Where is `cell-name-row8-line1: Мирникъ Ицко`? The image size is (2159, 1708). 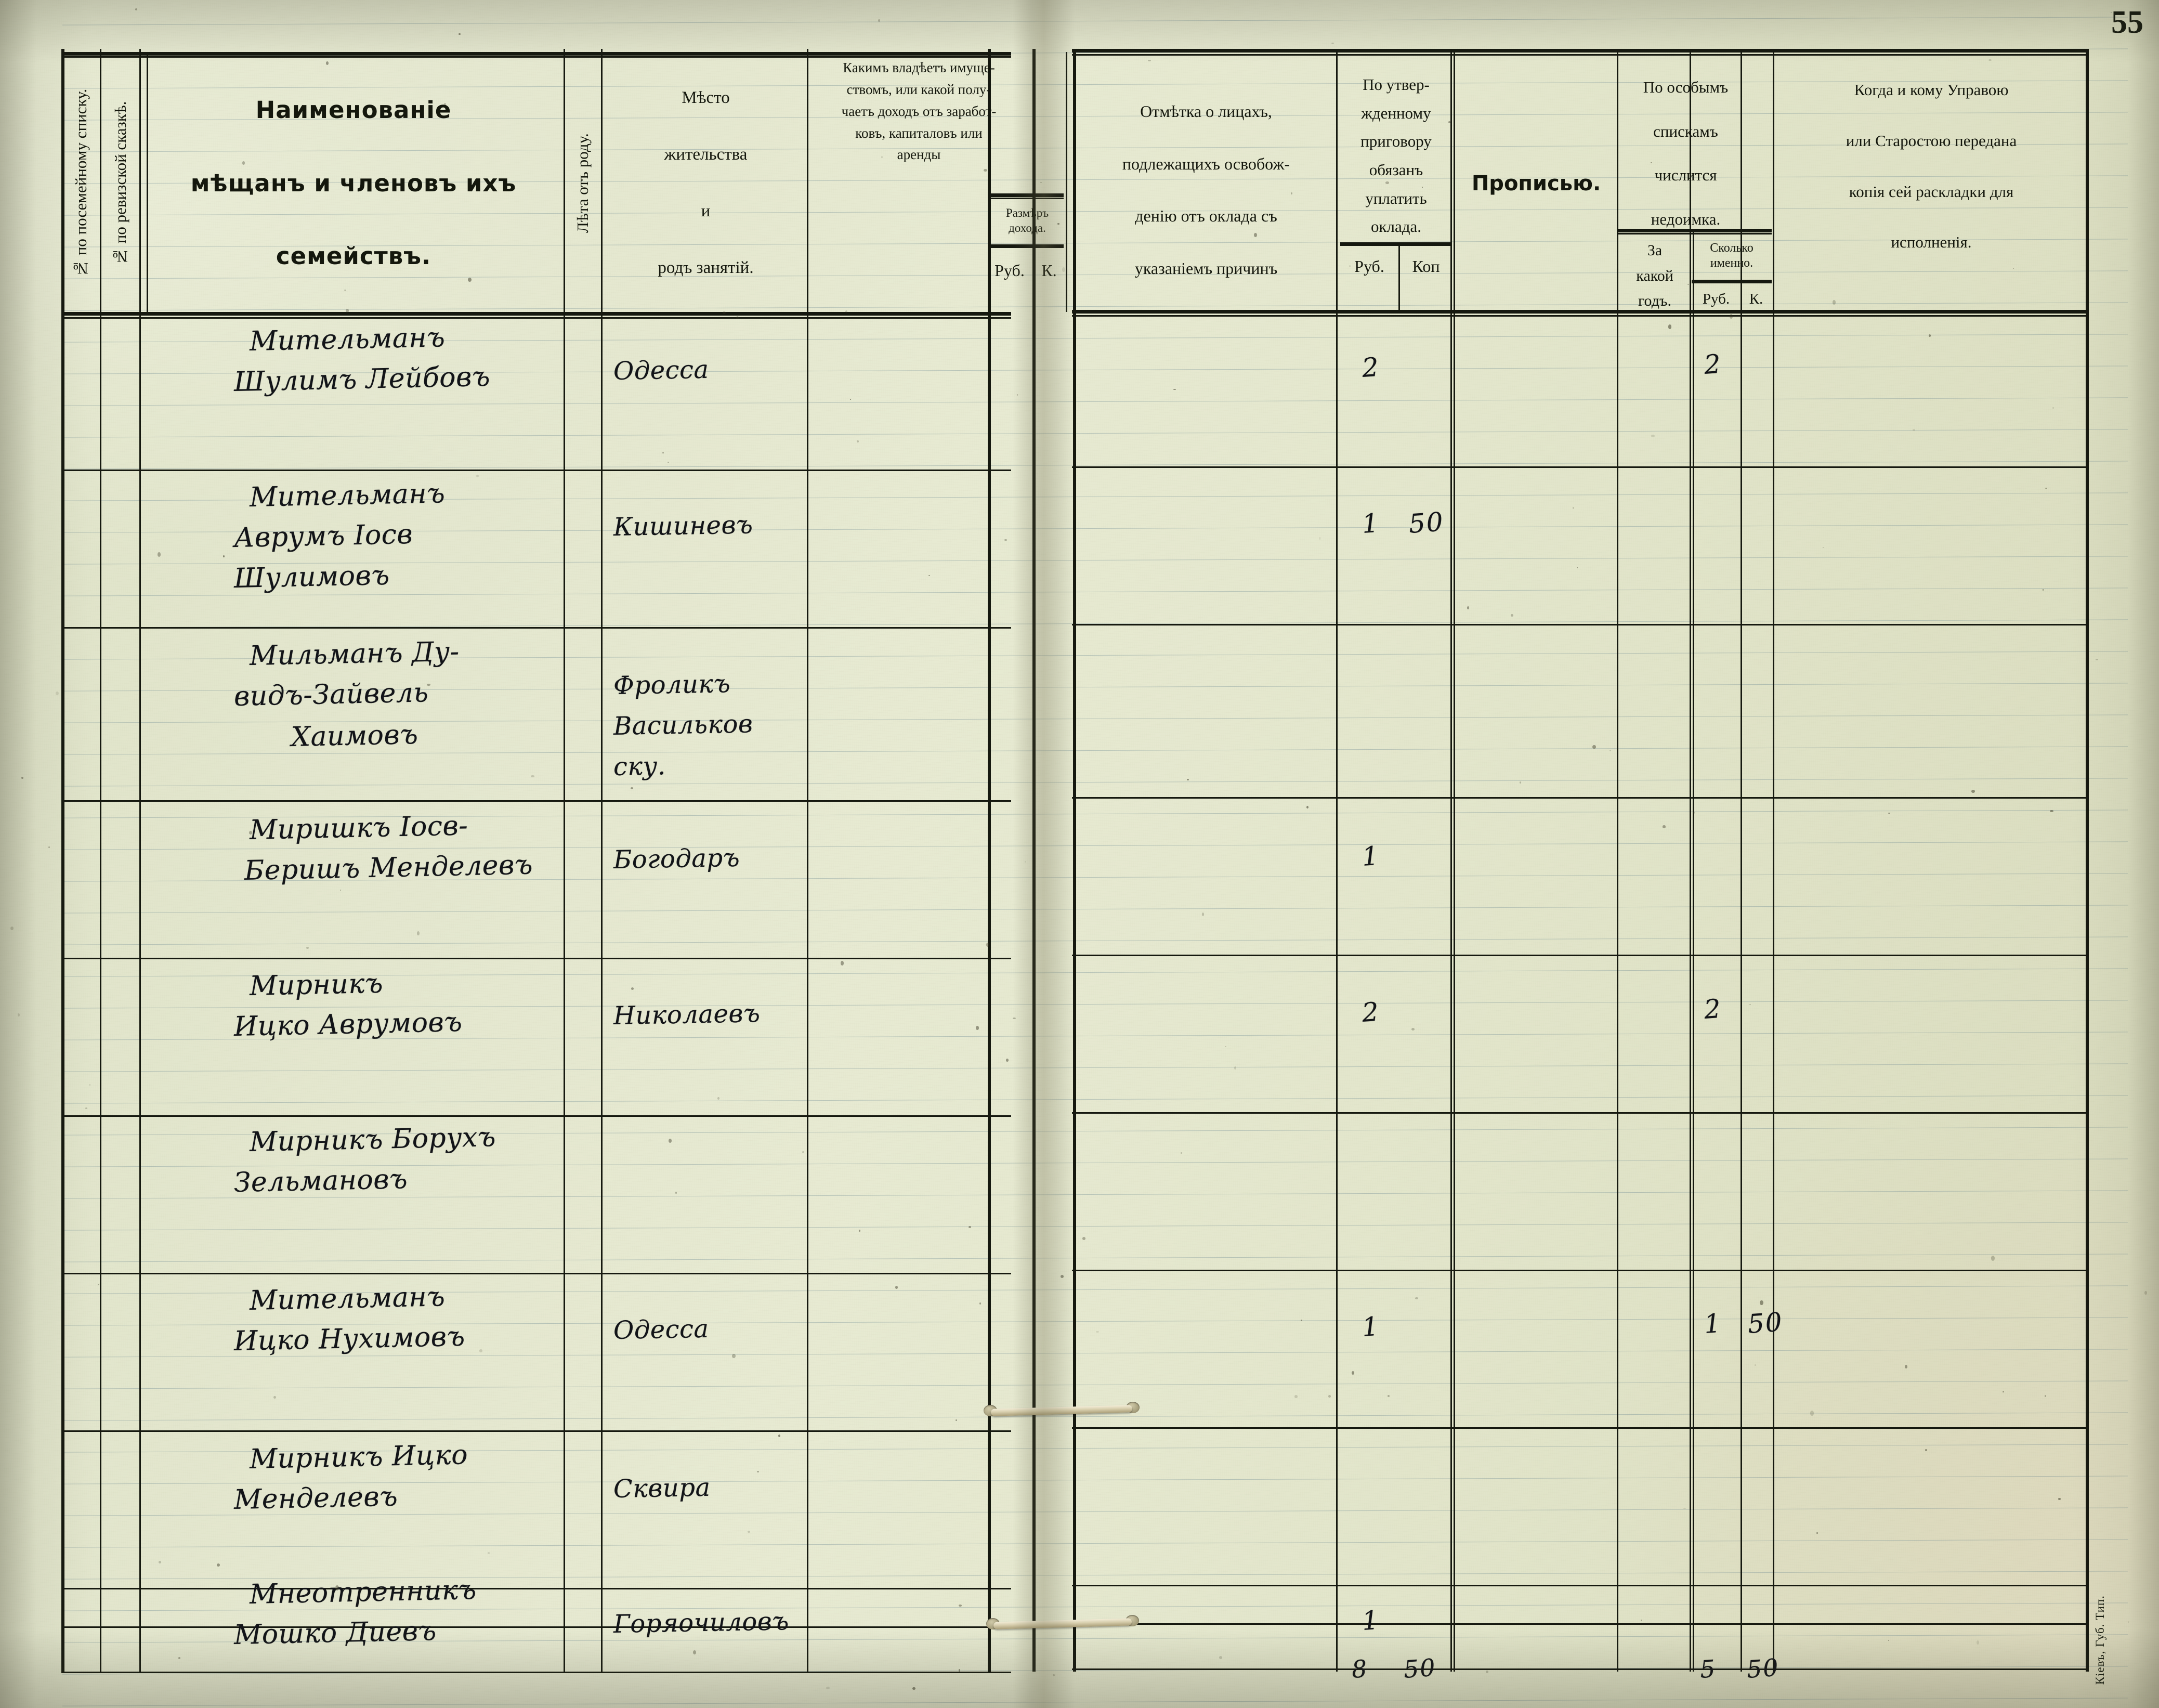 cell-name-row8-line1: Мирникъ Ицко is located at coordinates (358, 1457).